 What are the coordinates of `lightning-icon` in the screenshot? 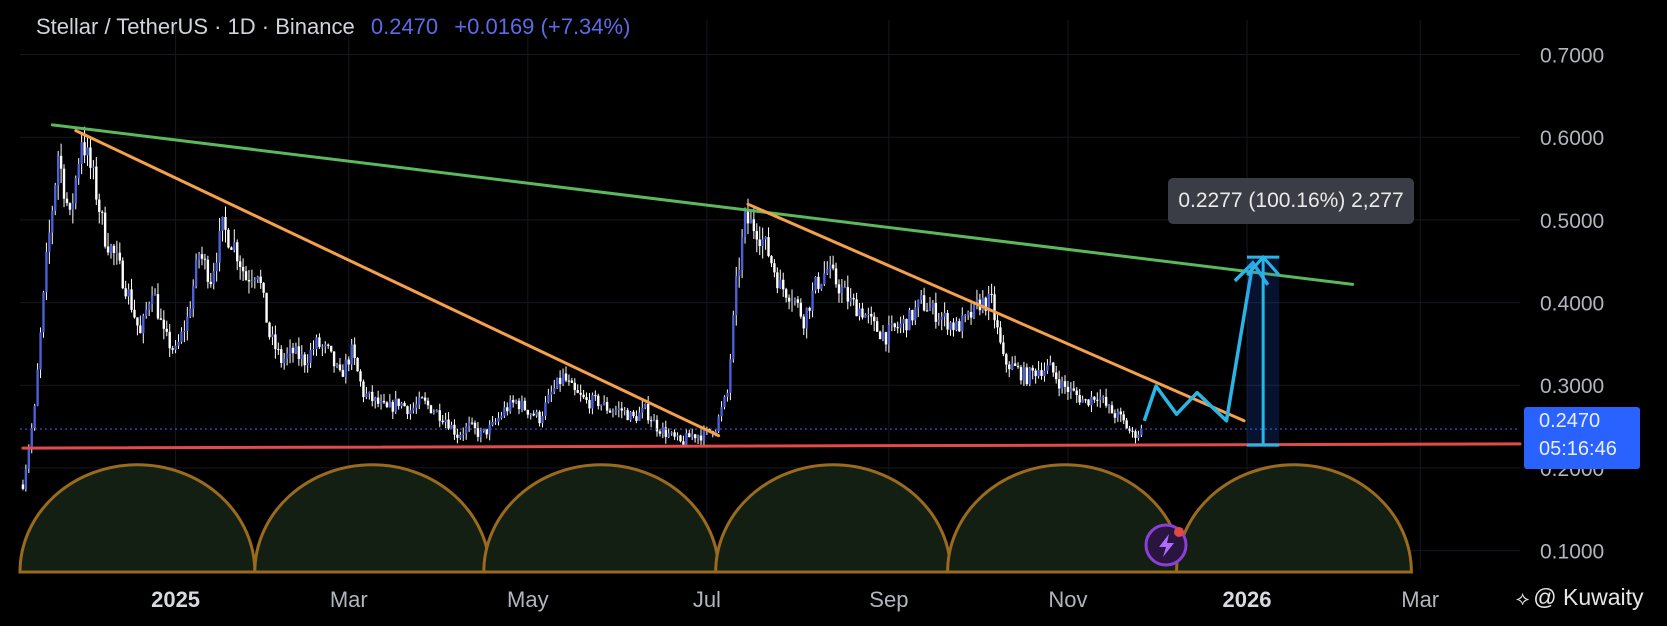 It's located at (1166, 545).